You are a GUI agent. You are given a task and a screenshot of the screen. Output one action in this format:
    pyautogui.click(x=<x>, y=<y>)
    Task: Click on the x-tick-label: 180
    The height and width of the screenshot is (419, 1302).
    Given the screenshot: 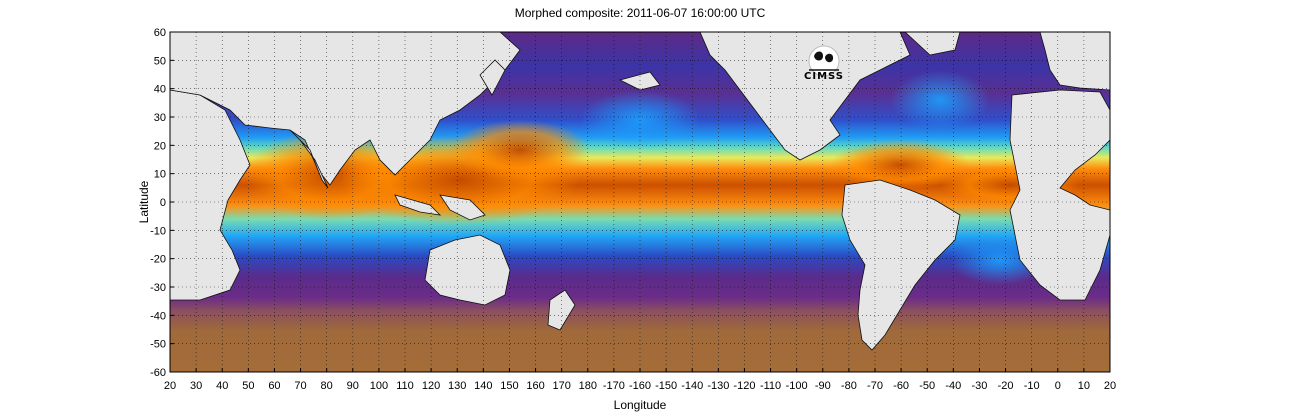 What is the action you would take?
    pyautogui.click(x=588, y=386)
    